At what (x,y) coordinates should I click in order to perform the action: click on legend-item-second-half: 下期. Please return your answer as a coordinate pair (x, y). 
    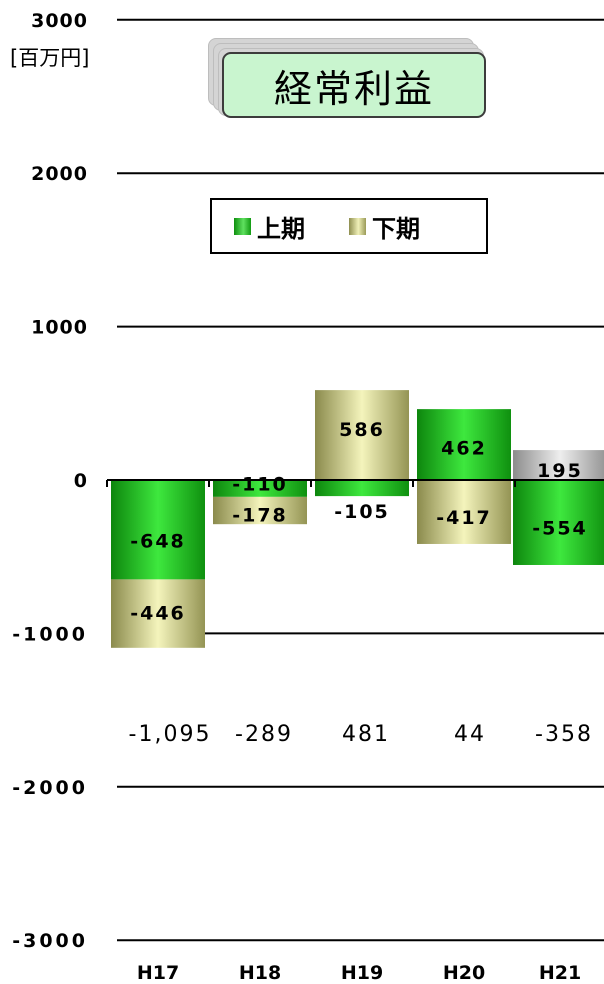
    Looking at the image, I should click on (384, 226).